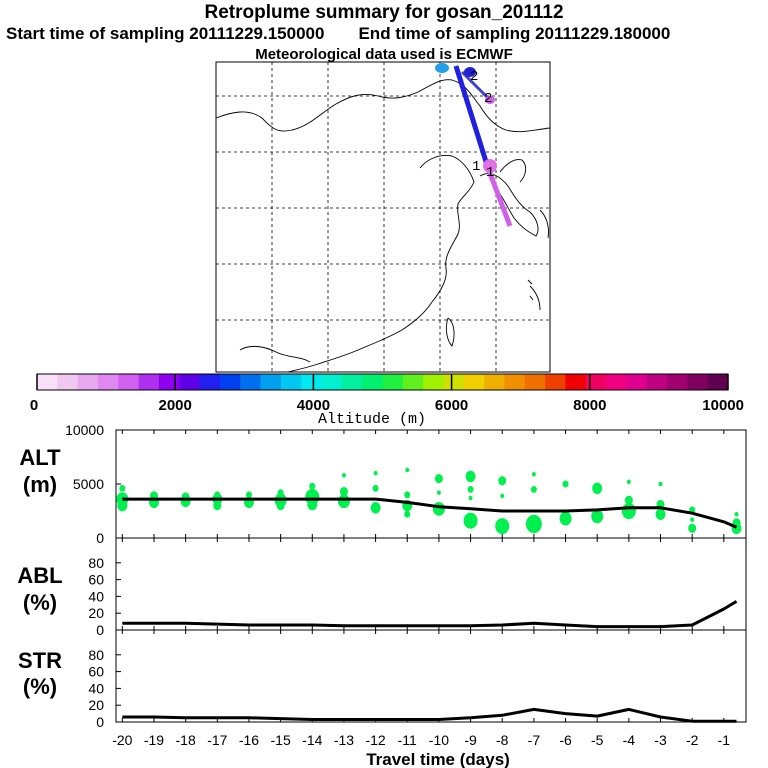  Describe the element at coordinates (724, 740) in the screenshot. I see `x-tick-label: -1` at that location.